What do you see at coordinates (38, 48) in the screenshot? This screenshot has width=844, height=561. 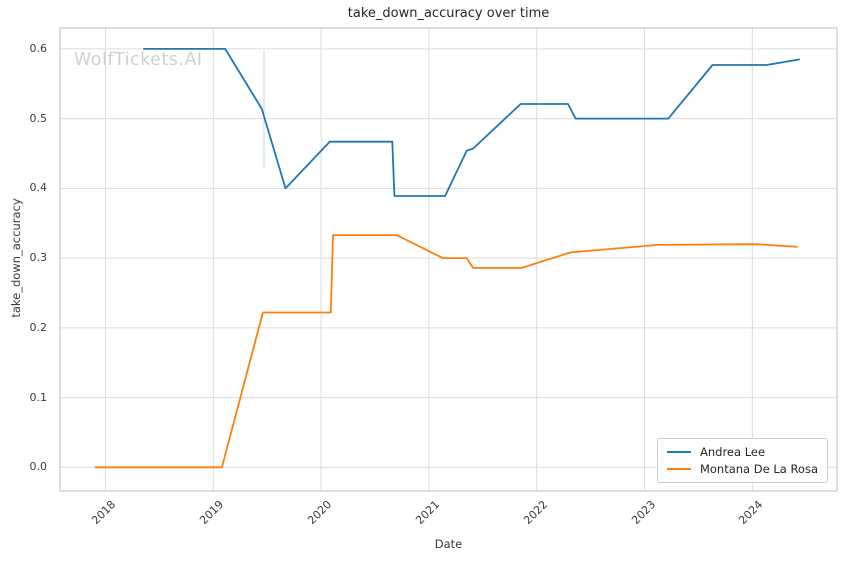 I see `y-tick-label: 0.6` at bounding box center [38, 48].